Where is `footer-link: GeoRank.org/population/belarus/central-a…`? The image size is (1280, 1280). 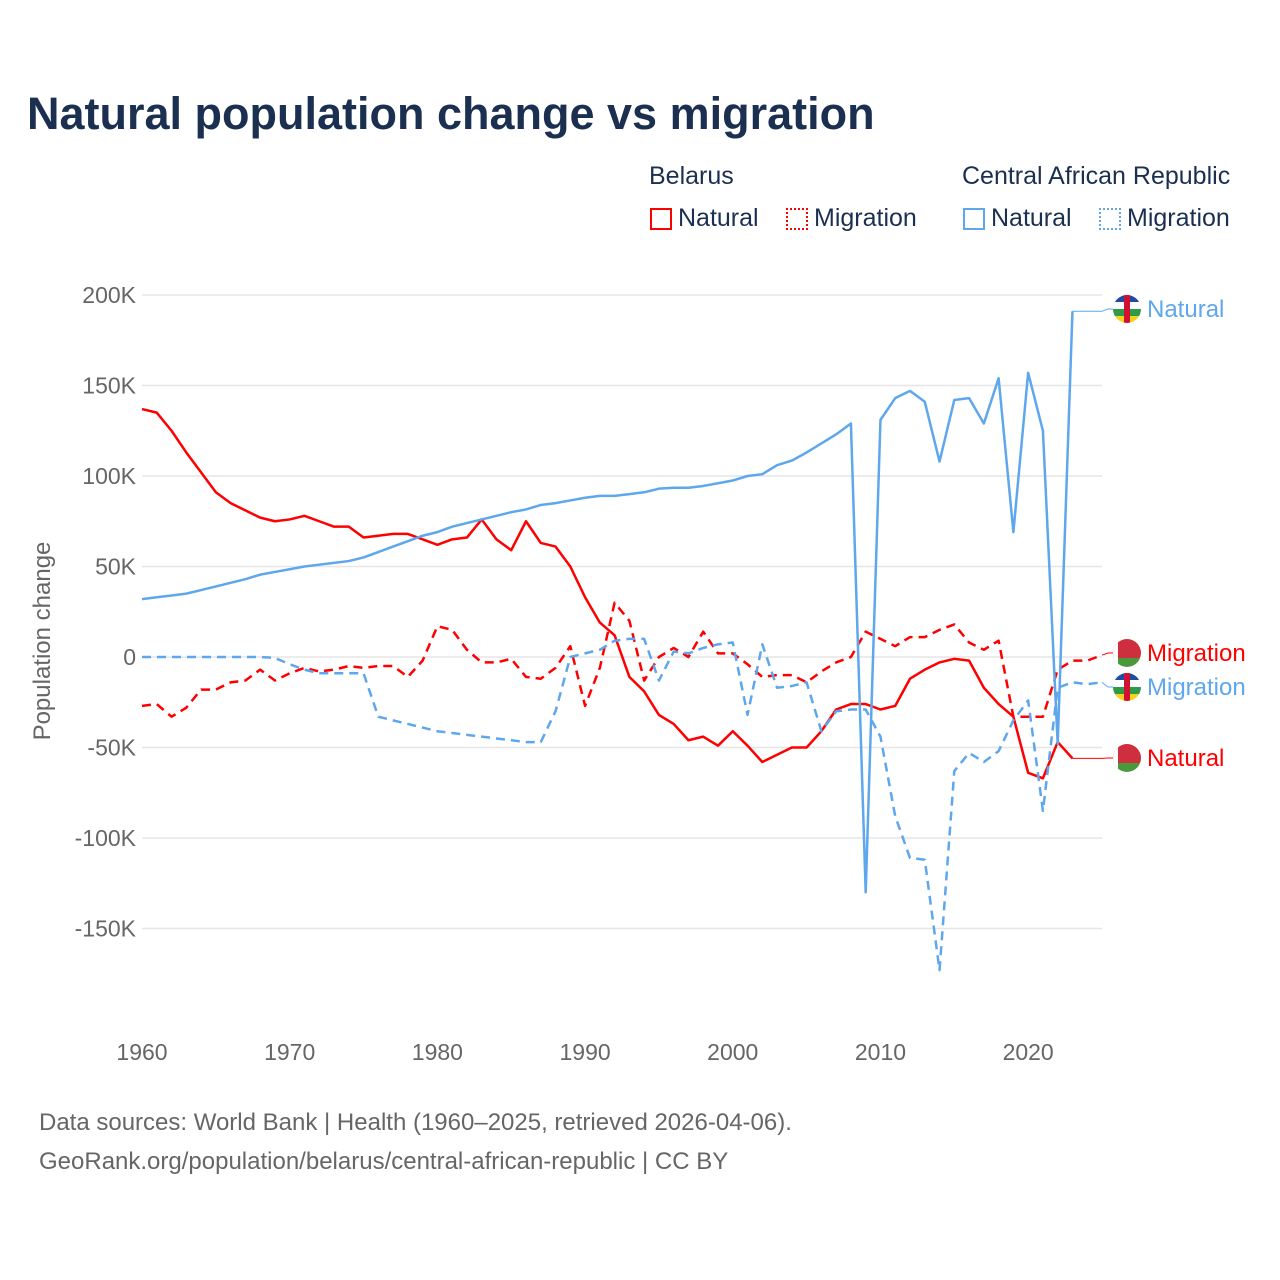 footer-link: GeoRank.org/population/belarus/central-a… is located at coordinates (384, 1161).